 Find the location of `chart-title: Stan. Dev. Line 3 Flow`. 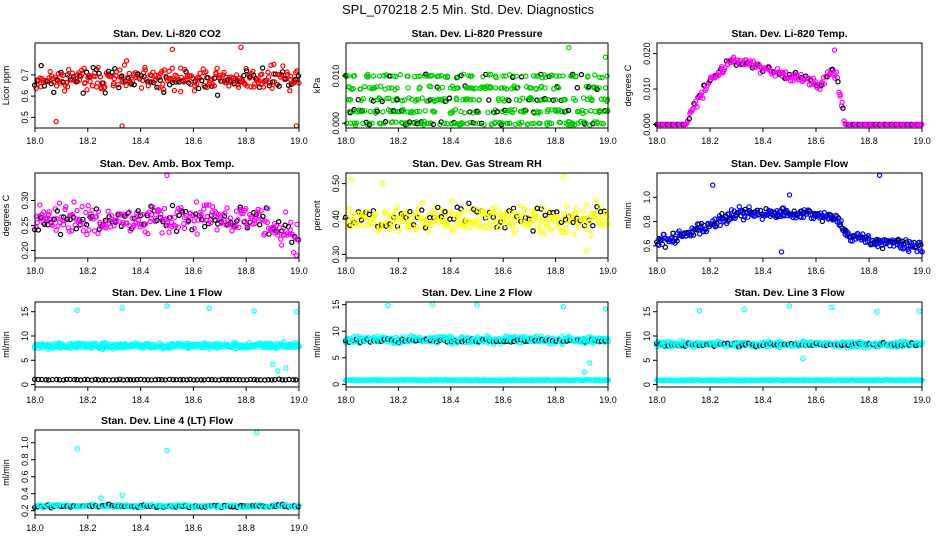

chart-title: Stan. Dev. Line 3 Flow is located at coordinates (789, 293).